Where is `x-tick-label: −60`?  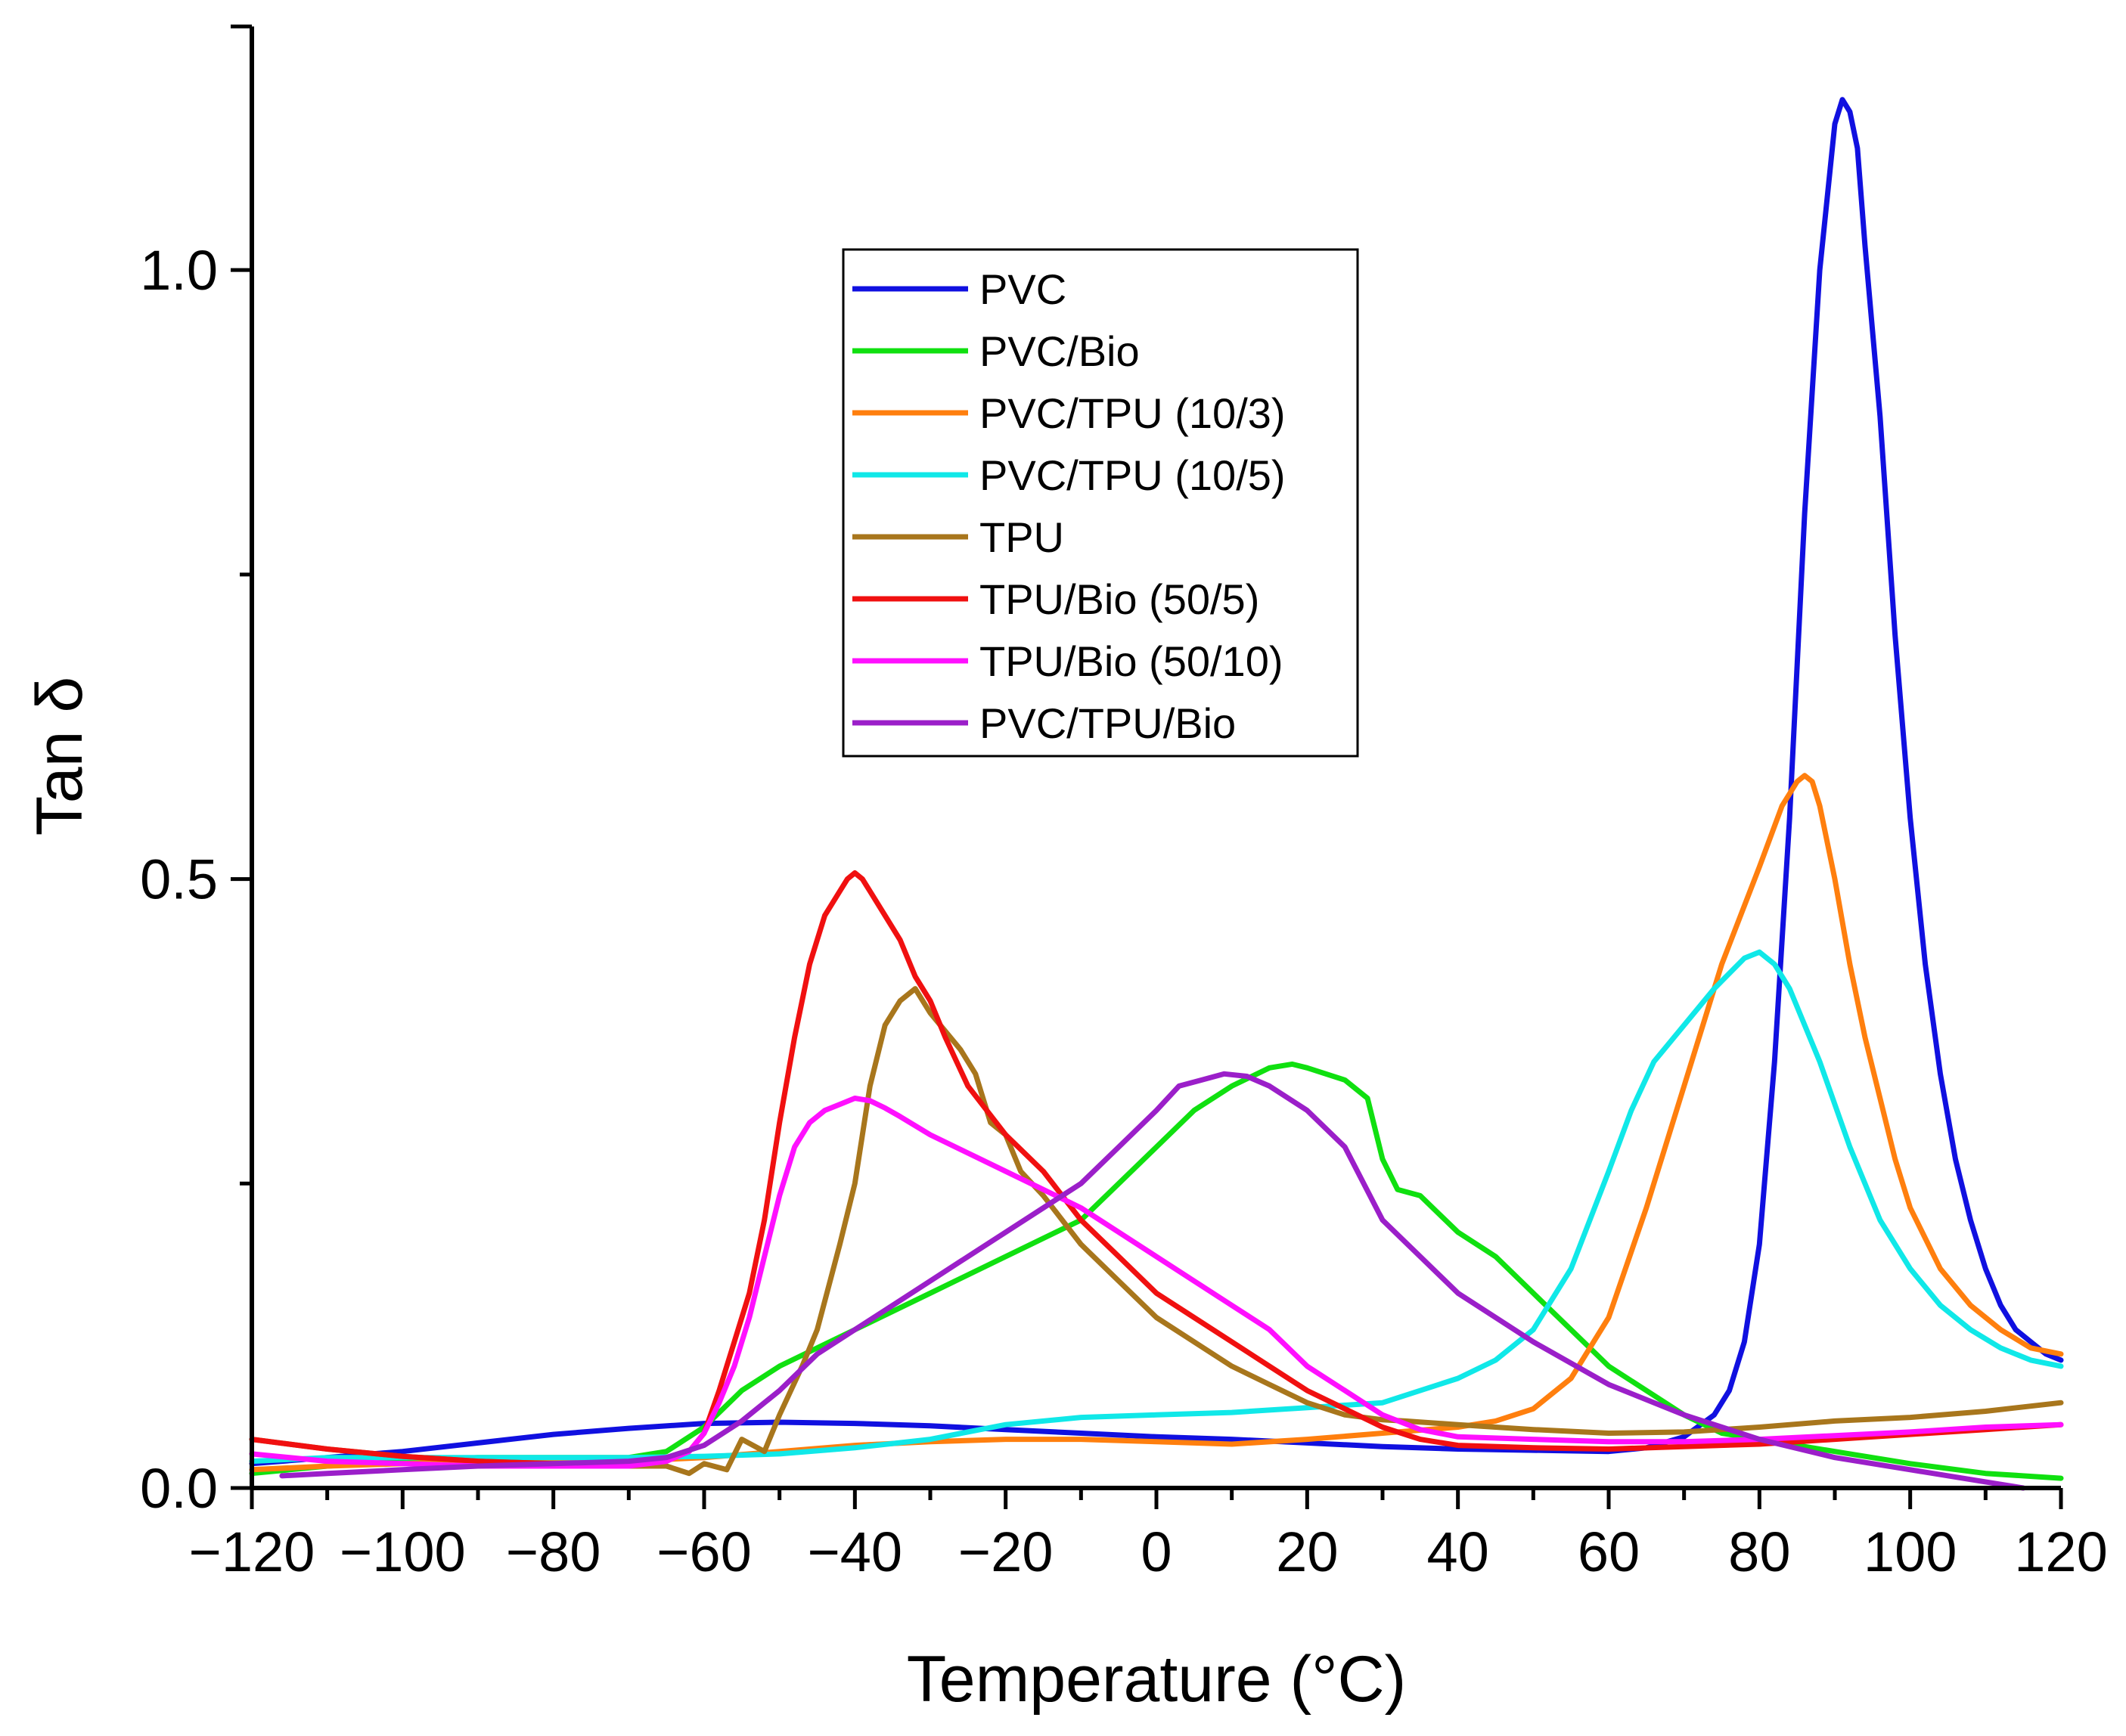 x-tick-label: −60 is located at coordinates (704, 1552).